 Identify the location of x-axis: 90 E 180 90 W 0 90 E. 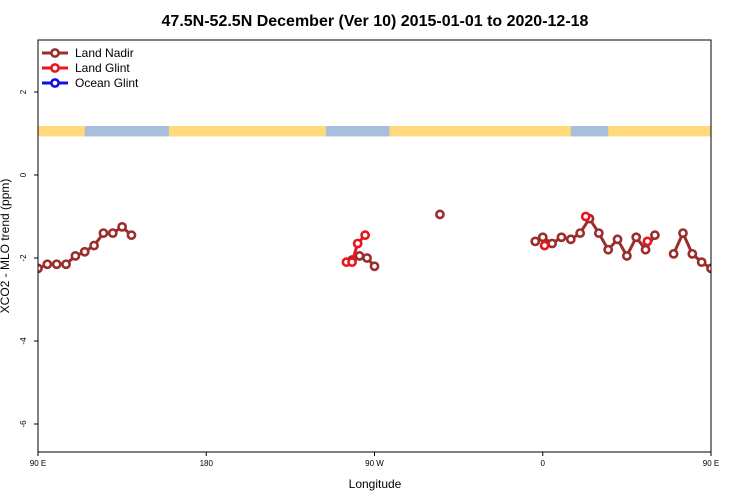
(374, 460).